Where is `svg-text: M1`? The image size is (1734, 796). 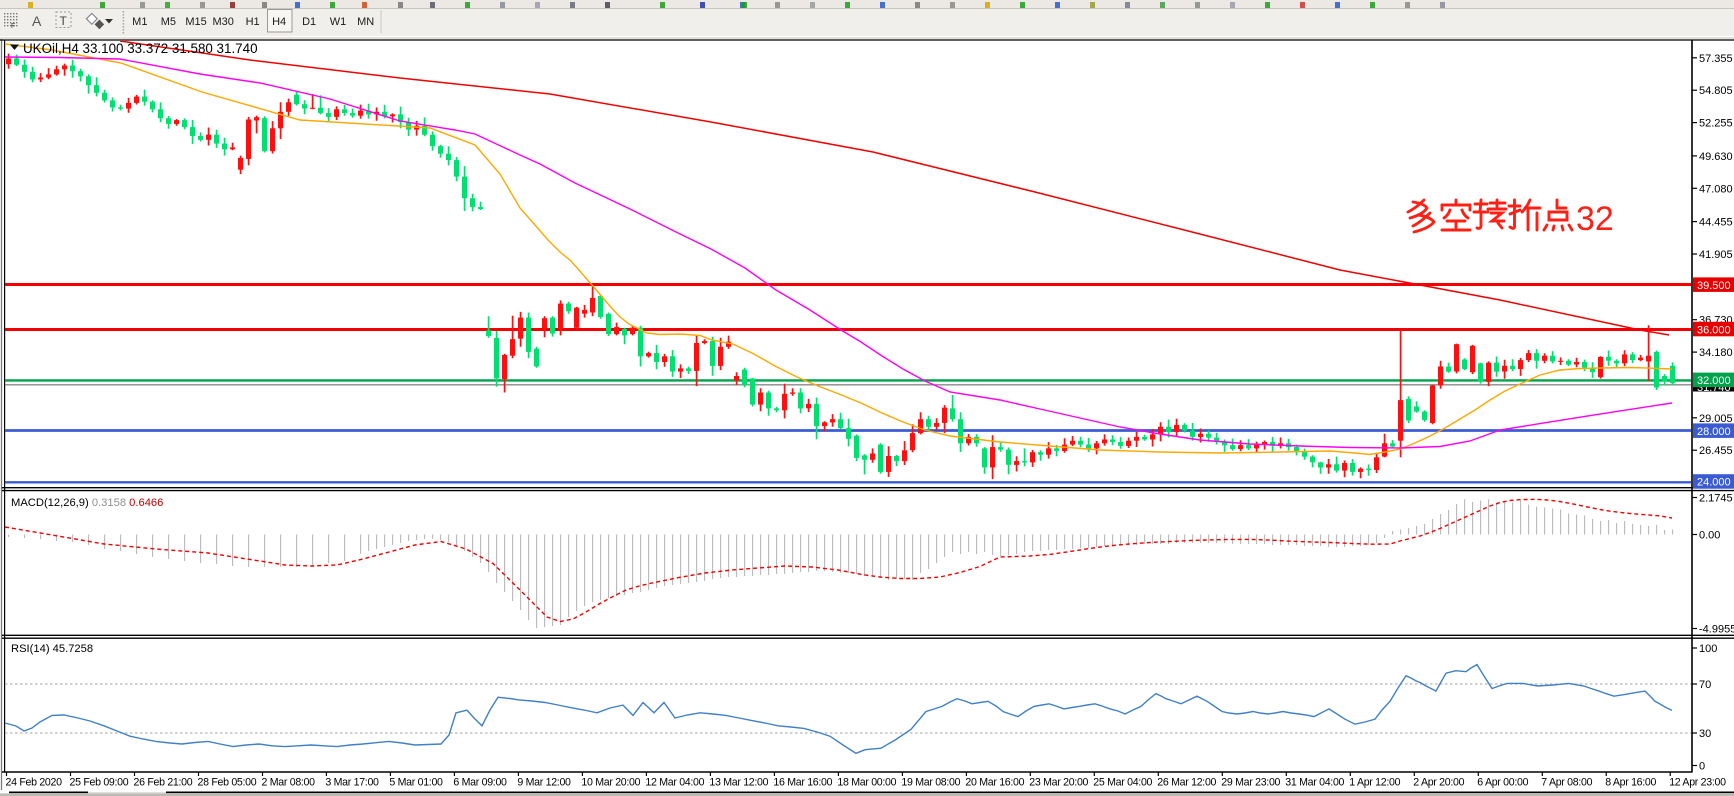 svg-text: M1 is located at coordinates (139, 22).